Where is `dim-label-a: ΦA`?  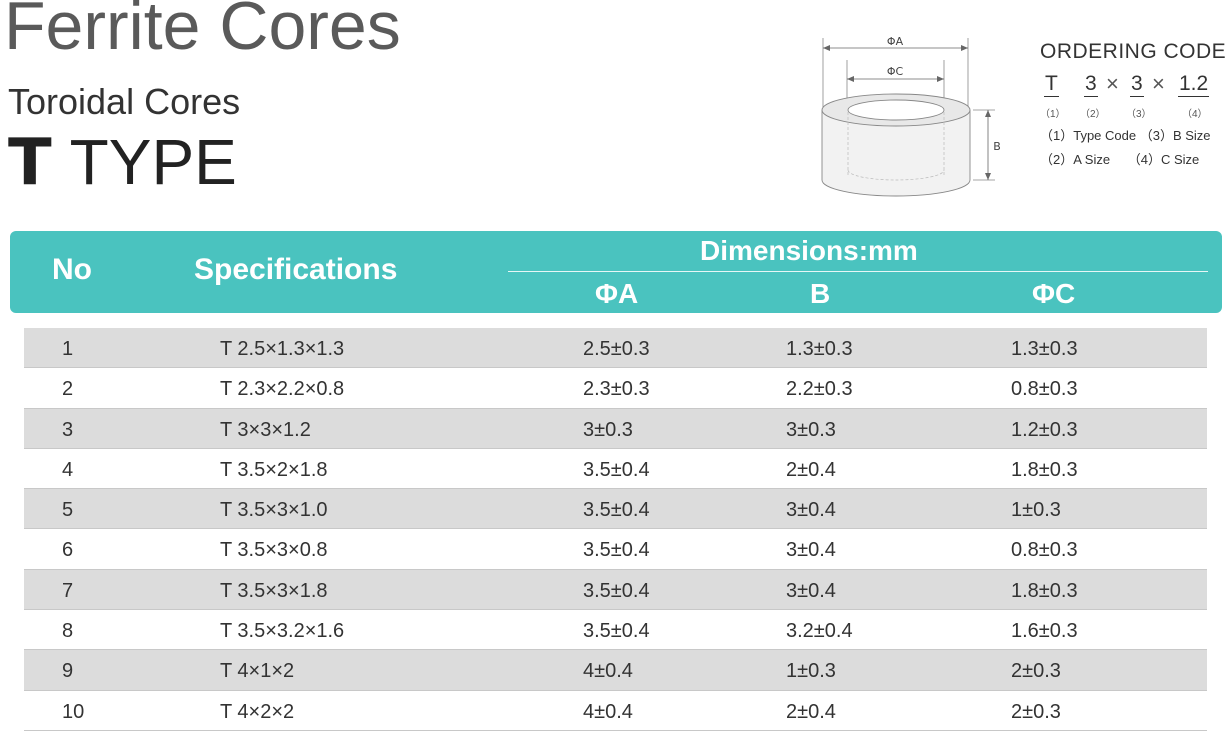
dim-label-a: ΦA is located at coordinates (895, 41).